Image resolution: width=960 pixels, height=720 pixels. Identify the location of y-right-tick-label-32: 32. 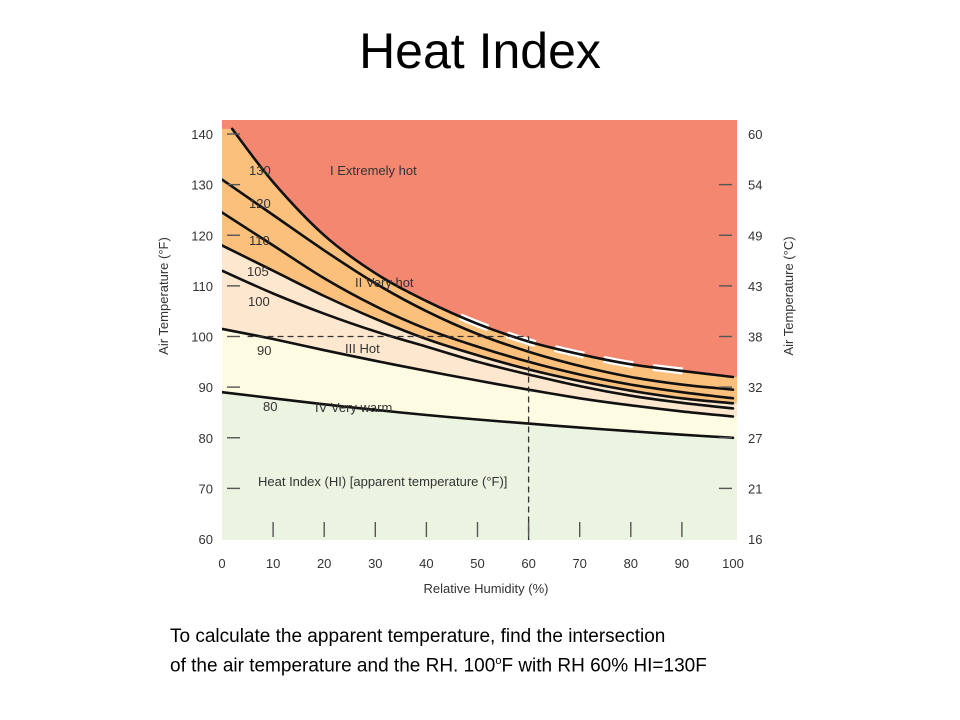
(755, 387).